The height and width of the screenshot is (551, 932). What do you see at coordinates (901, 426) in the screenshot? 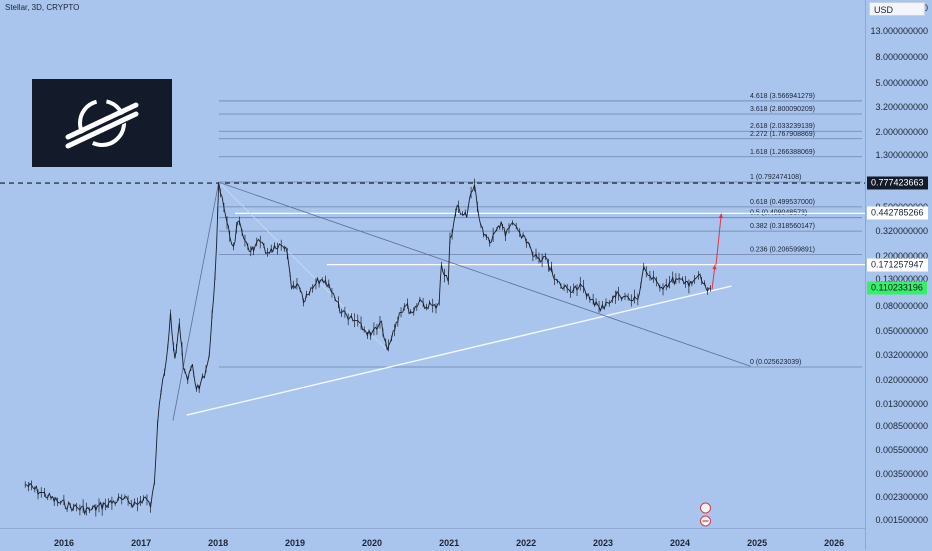
I see `price-axis-tick: 0.008500000` at bounding box center [901, 426].